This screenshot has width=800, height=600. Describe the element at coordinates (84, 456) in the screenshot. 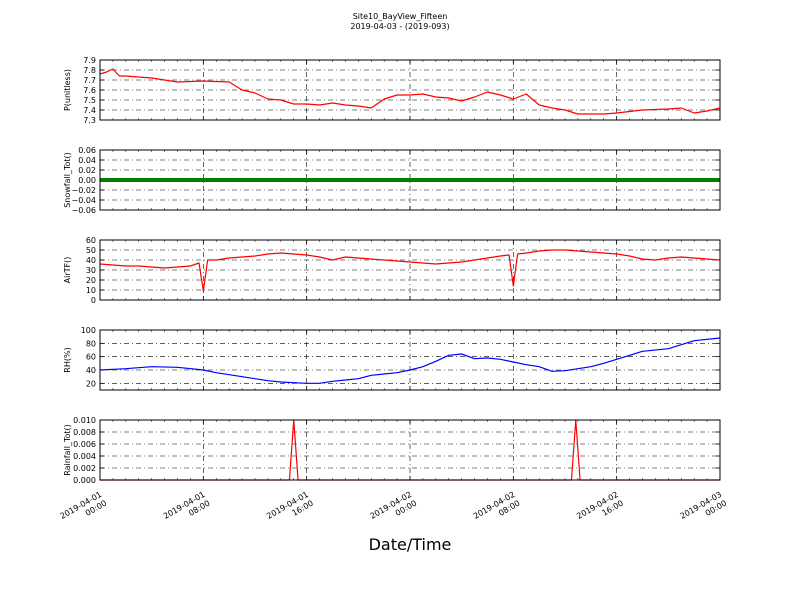

I see `y-tick-label: 0.004` at that location.